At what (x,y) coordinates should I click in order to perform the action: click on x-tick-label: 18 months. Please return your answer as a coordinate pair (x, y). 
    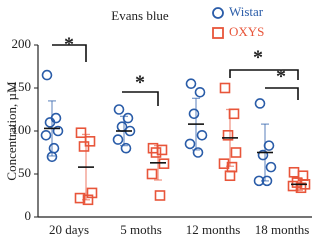
    Looking at the image, I should click on (282, 229).